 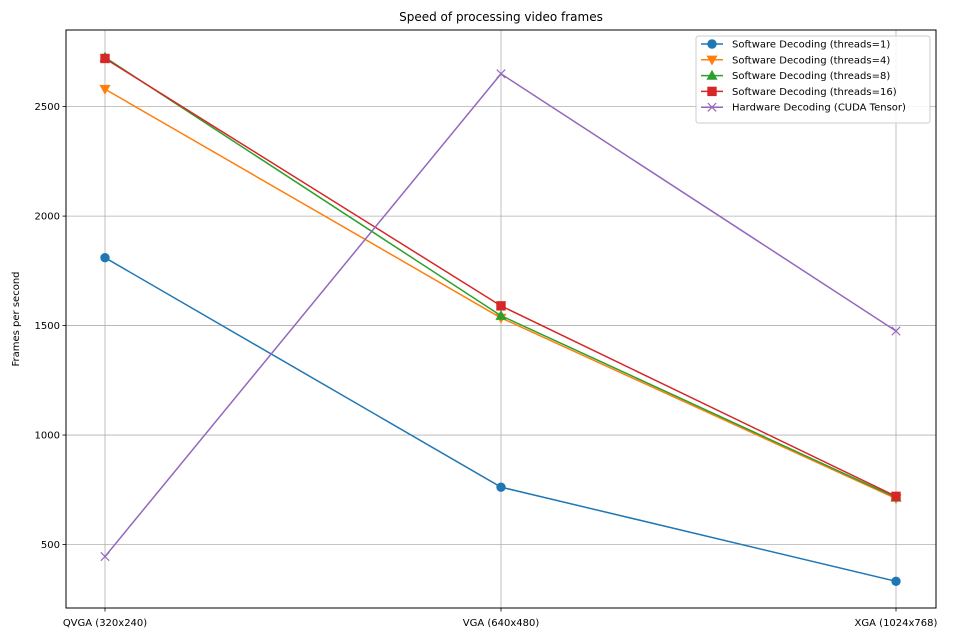 What do you see at coordinates (814, 92) in the screenshot?
I see `legend-label: Software Decoding (threads=16)` at bounding box center [814, 92].